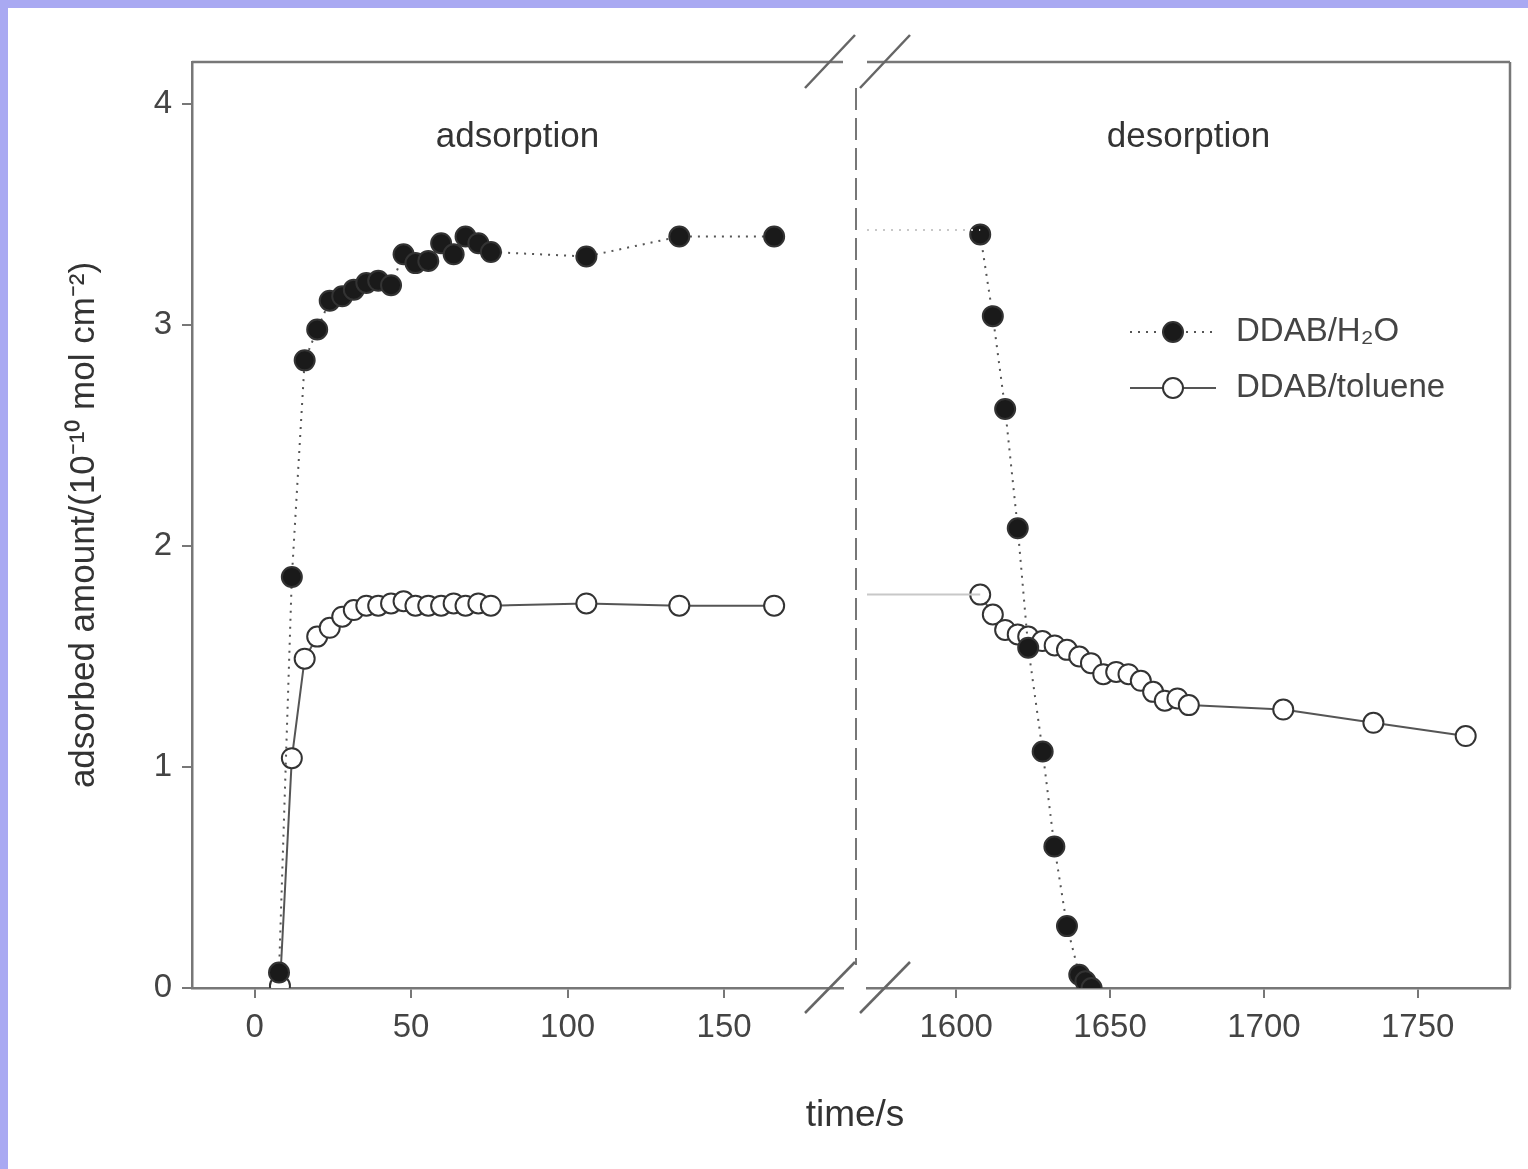 This screenshot has height=1169, width=1528. What do you see at coordinates (162, 544) in the screenshot?
I see `y-tick-label: 2` at bounding box center [162, 544].